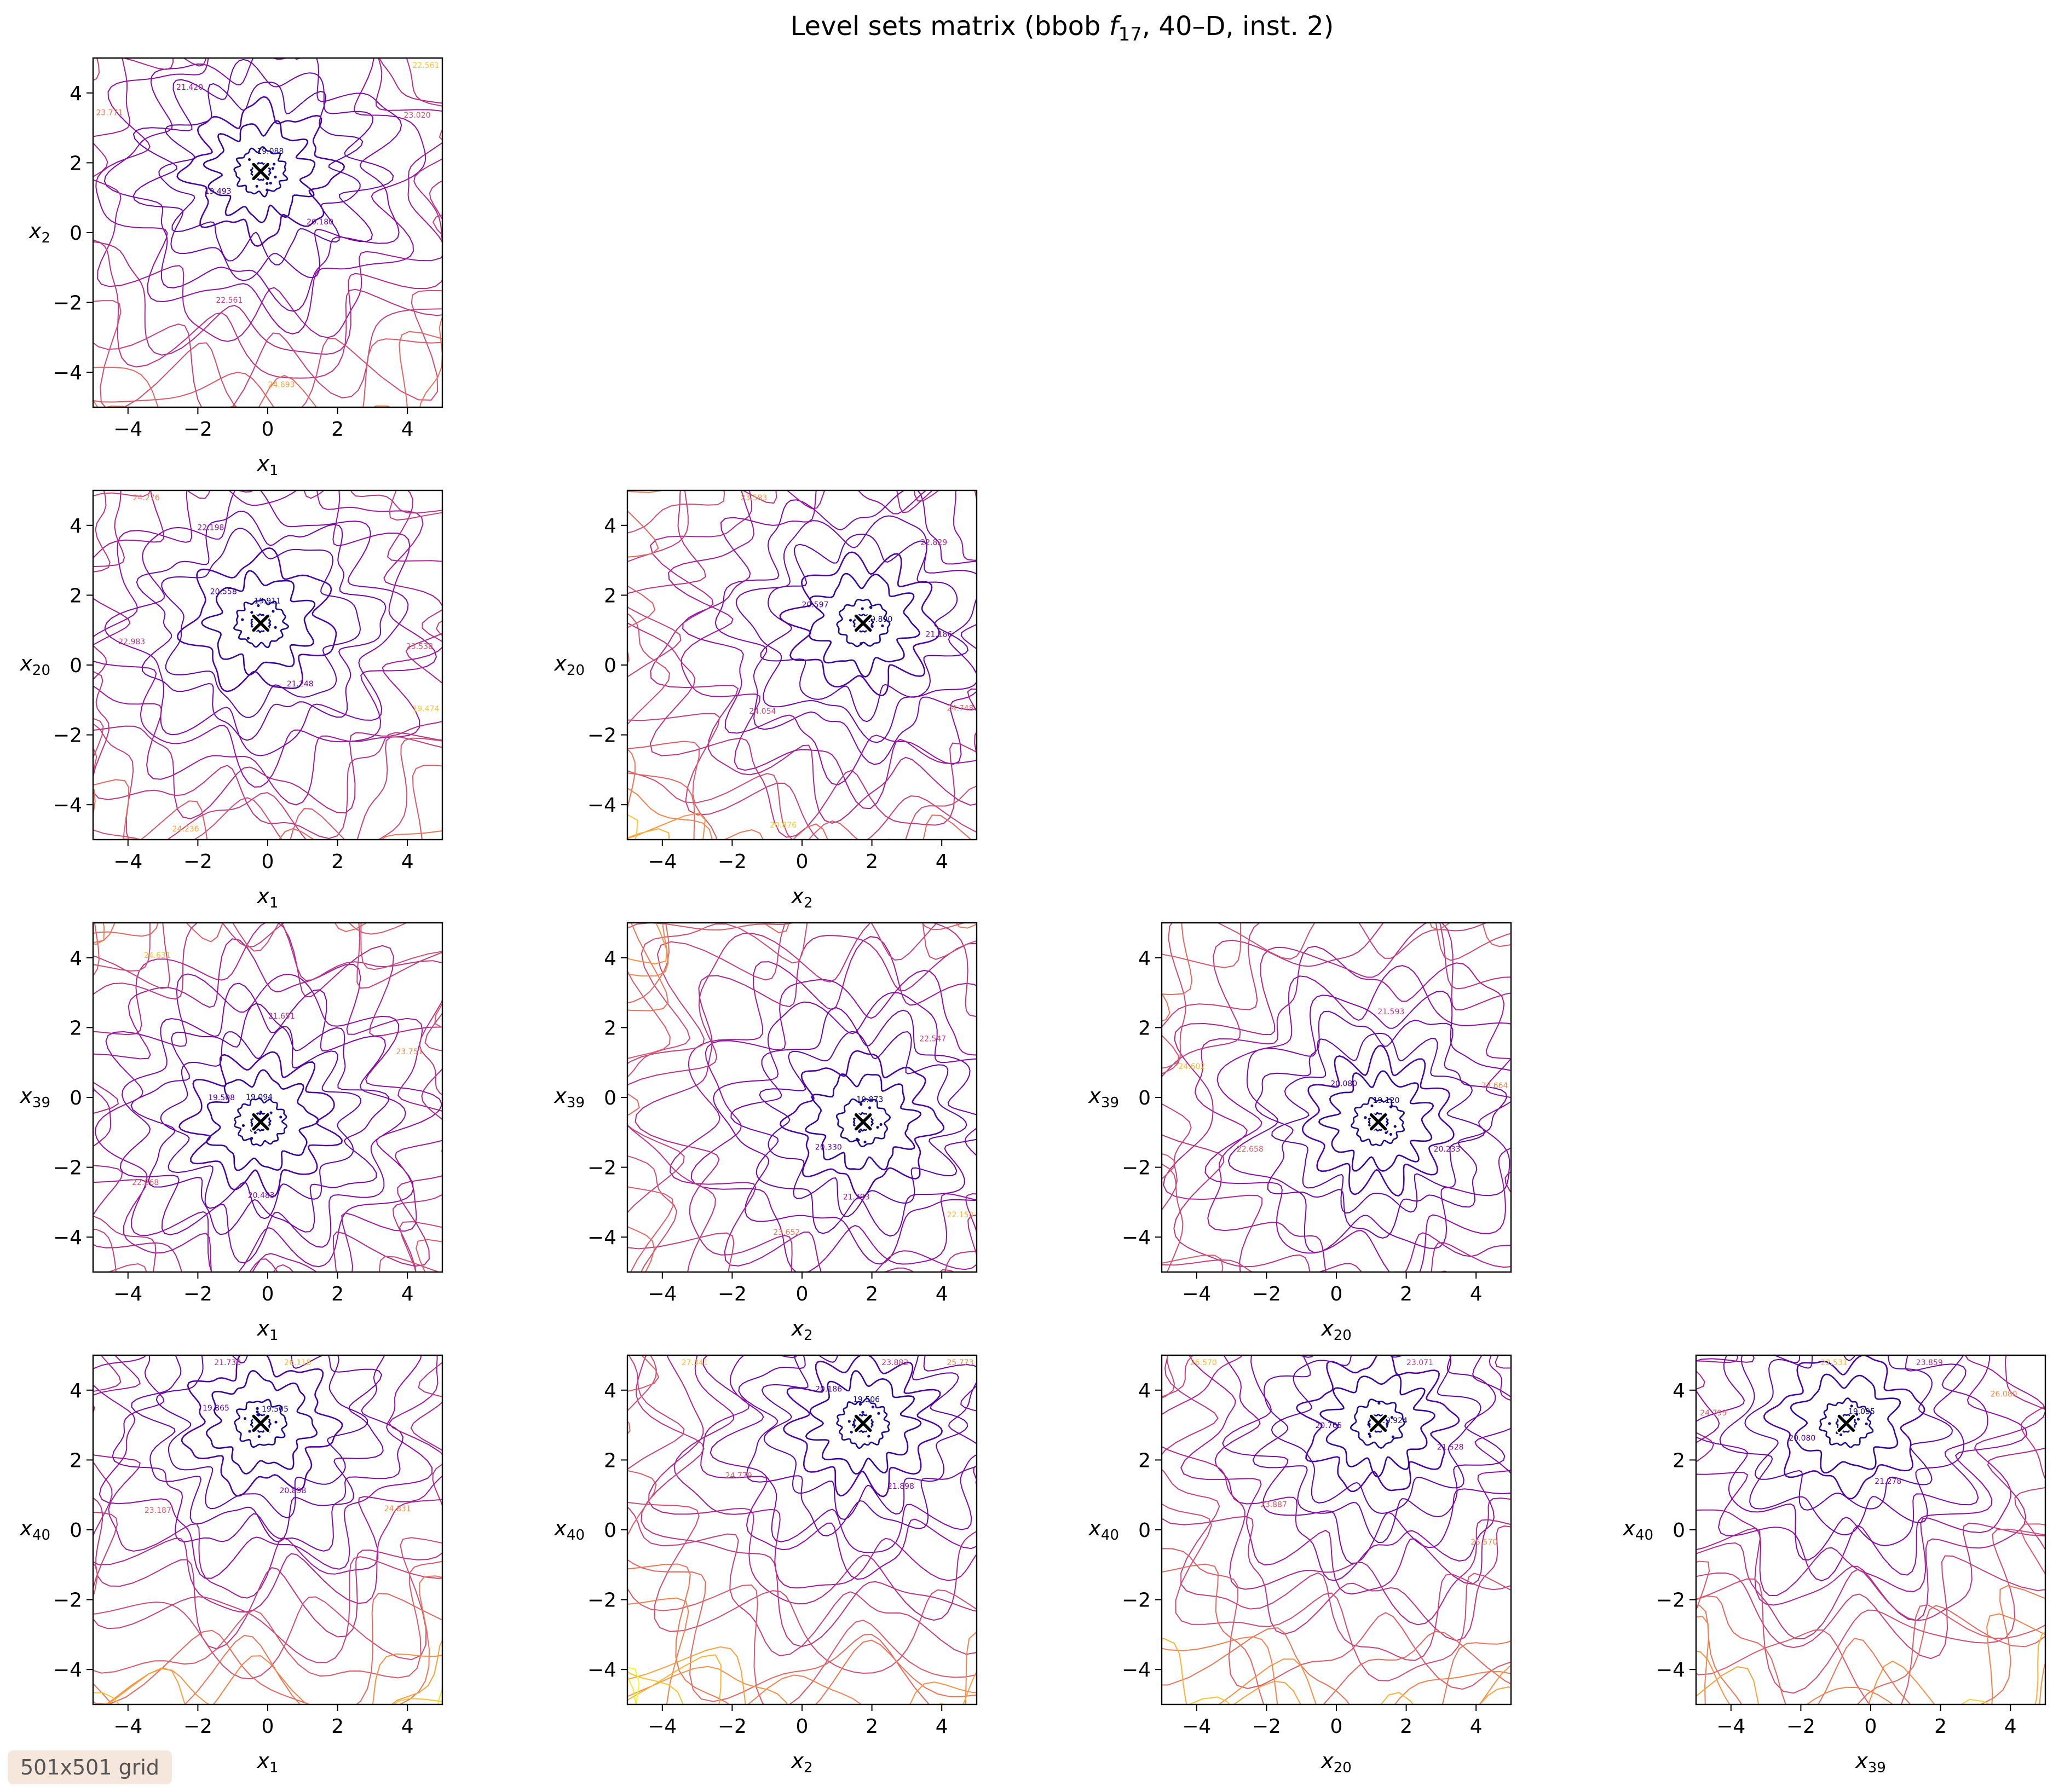 This screenshot has width=2053, height=1792. Describe the element at coordinates (695, 1363) in the screenshot. I see `contour-level-label: 27.341` at that location.